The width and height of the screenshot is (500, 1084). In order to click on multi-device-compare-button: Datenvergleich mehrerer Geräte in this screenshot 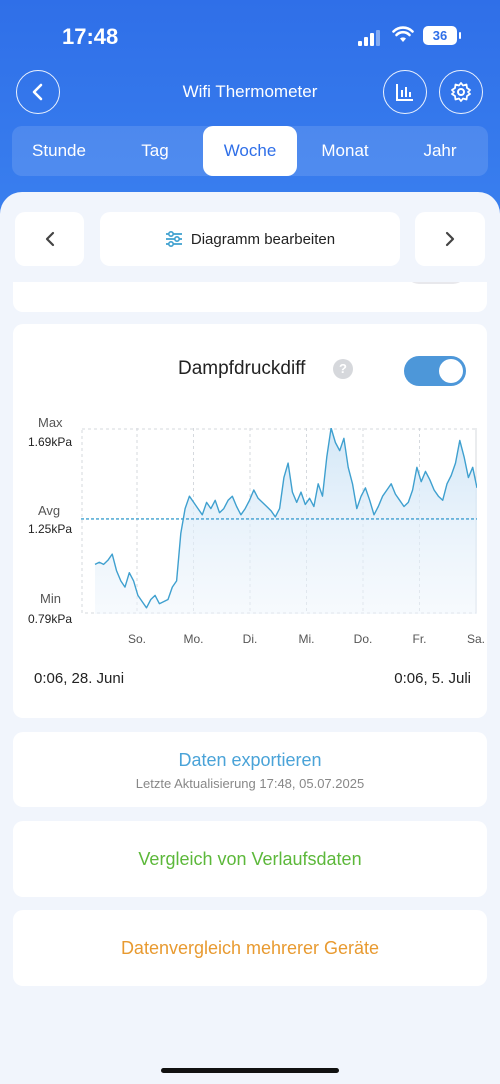, I will do `click(250, 948)`.